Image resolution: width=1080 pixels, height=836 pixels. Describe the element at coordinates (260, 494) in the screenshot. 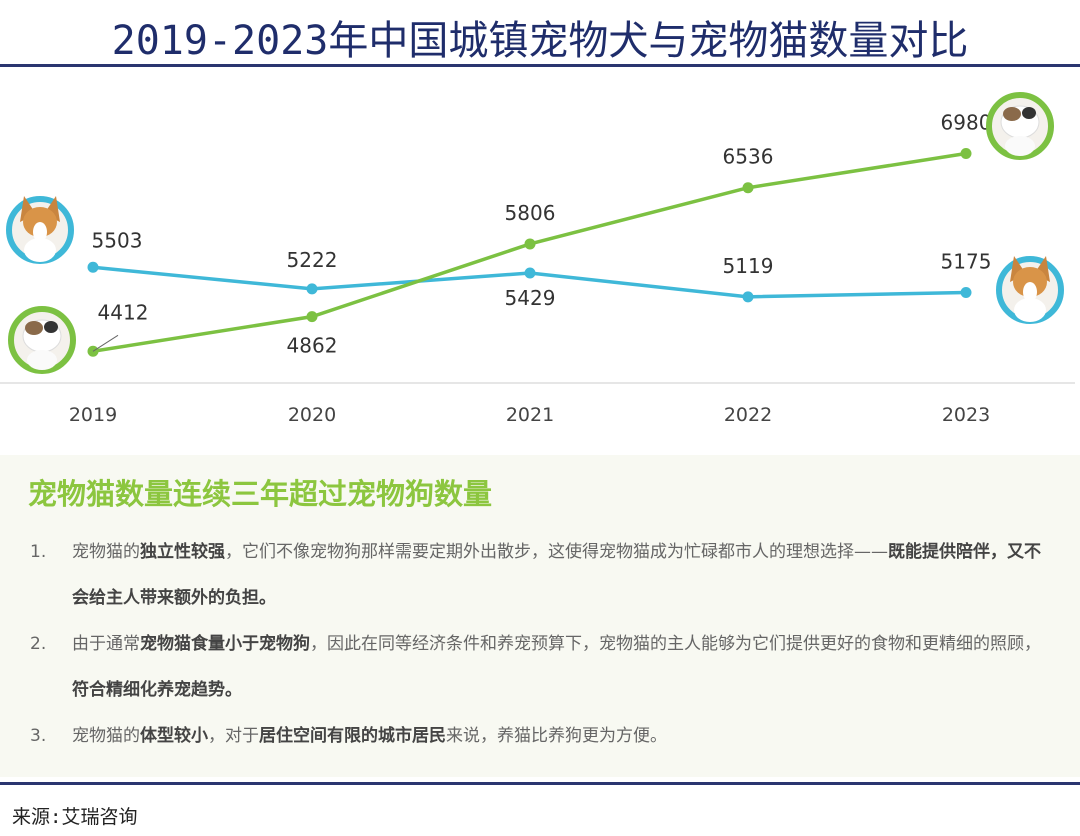

I see `panel-heading: 宠物猫数量连续三年超过宠物狗数量` at that location.